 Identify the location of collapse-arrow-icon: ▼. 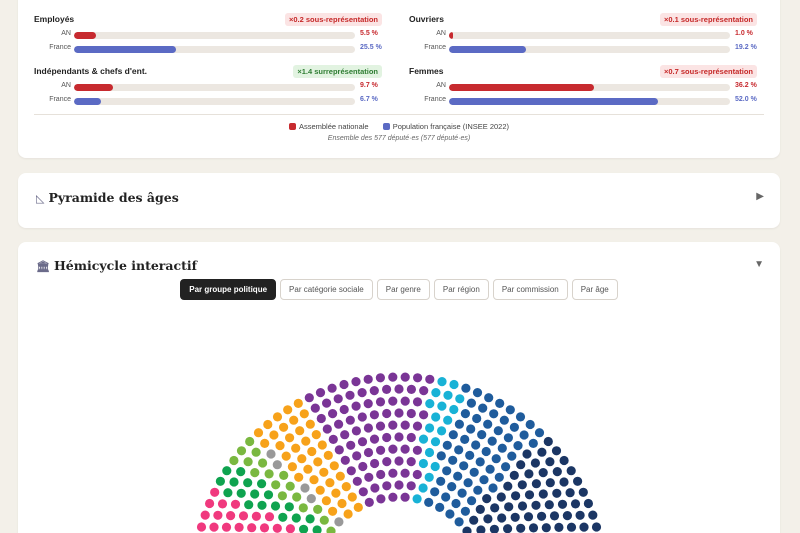
(759, 264).